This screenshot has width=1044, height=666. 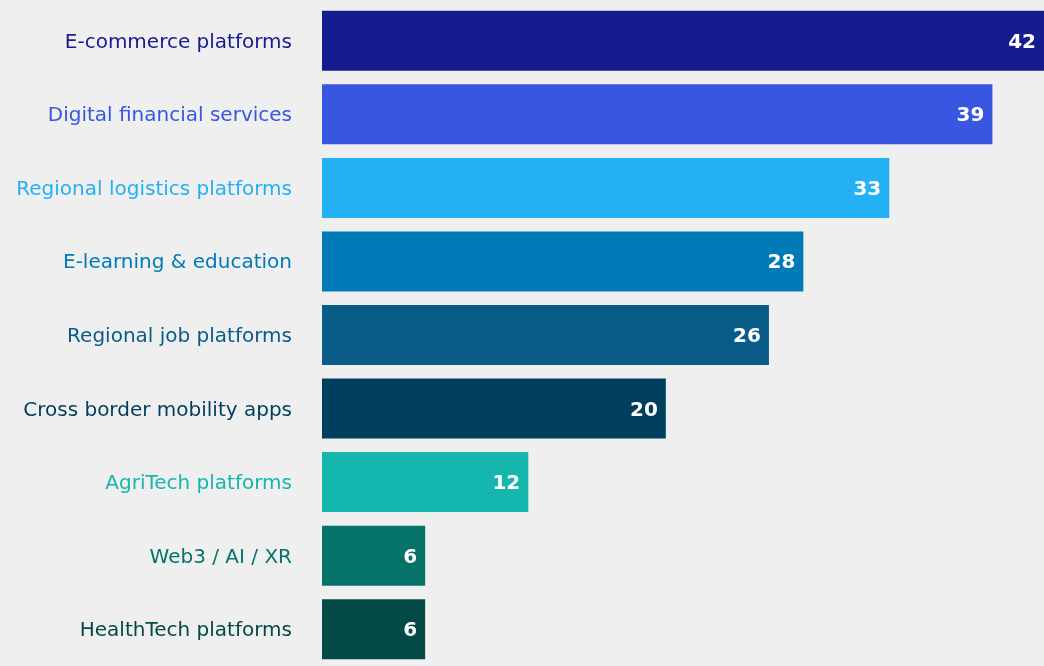 What do you see at coordinates (154, 187) in the screenshot?
I see `y-tick-label: Regional logistics platforms` at bounding box center [154, 187].